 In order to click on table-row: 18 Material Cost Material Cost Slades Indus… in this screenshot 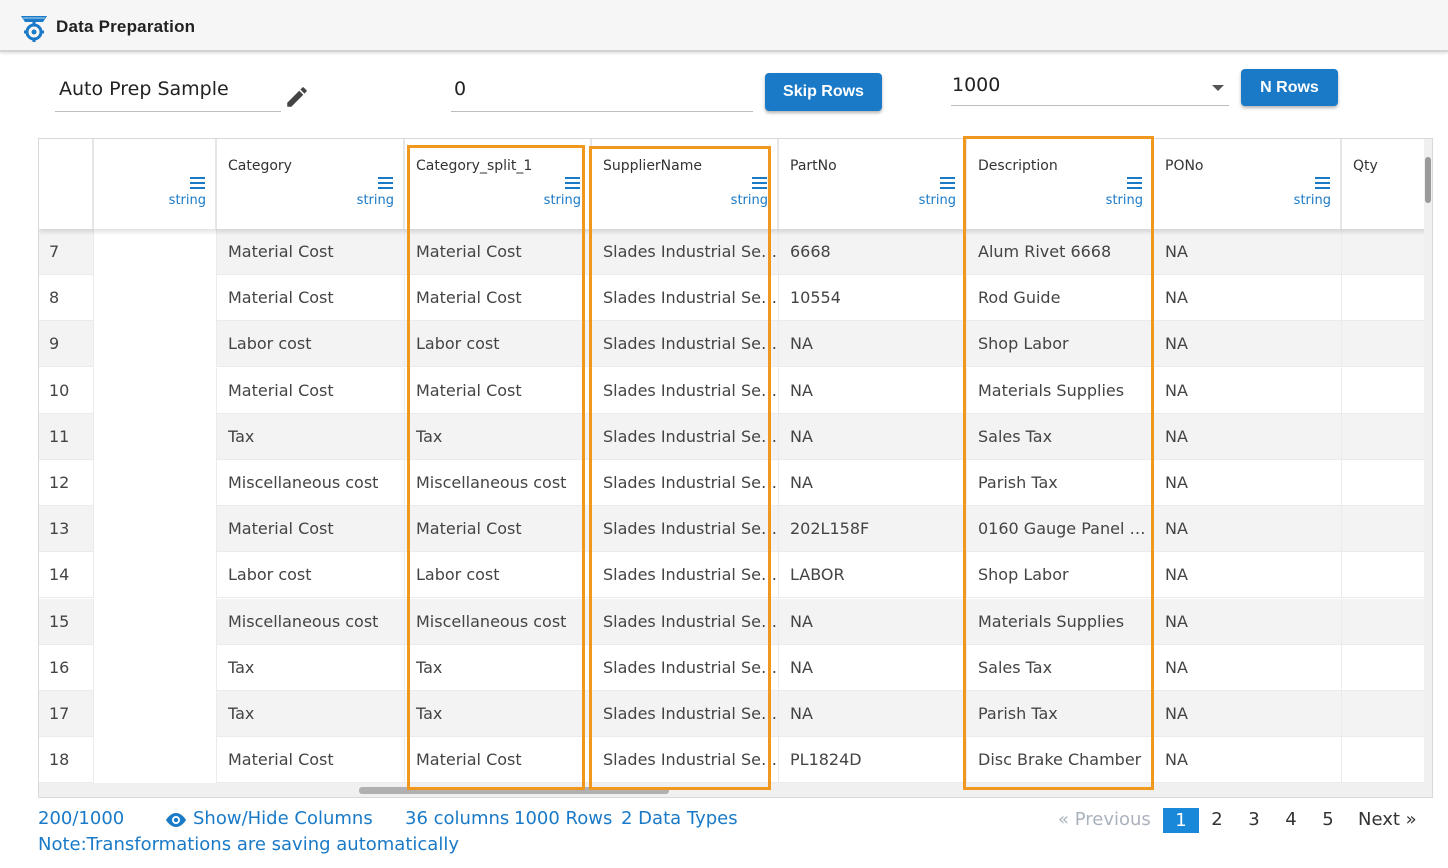, I will do `click(735, 760)`.